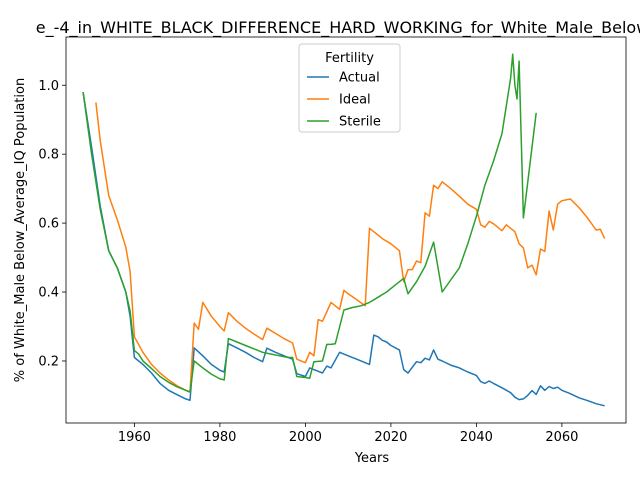 This screenshot has height=480, width=640. Describe the element at coordinates (48, 361) in the screenshot. I see `y-tick-label: 0.2` at that location.